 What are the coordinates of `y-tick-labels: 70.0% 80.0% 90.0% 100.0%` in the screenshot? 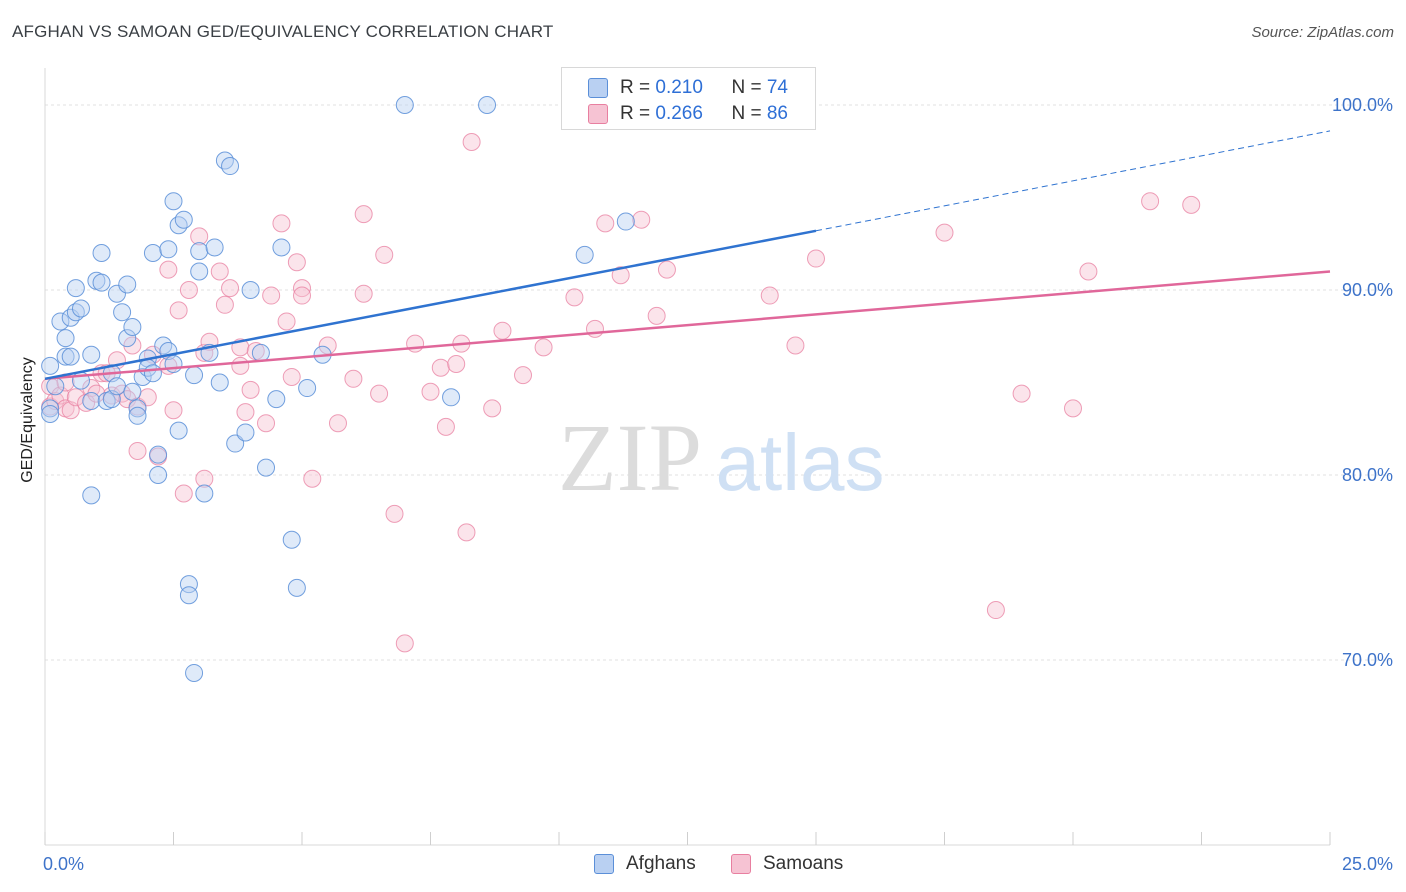 It's located at (1362, 382).